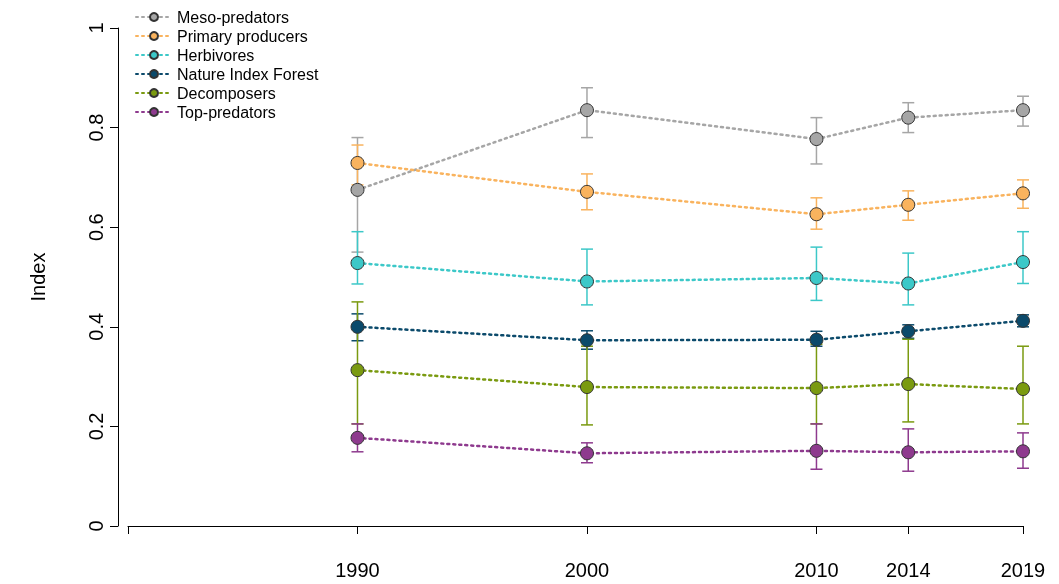 This screenshot has height=584, width=1059. Describe the element at coordinates (96, 28) in the screenshot. I see `y-tick-label: 1` at that location.